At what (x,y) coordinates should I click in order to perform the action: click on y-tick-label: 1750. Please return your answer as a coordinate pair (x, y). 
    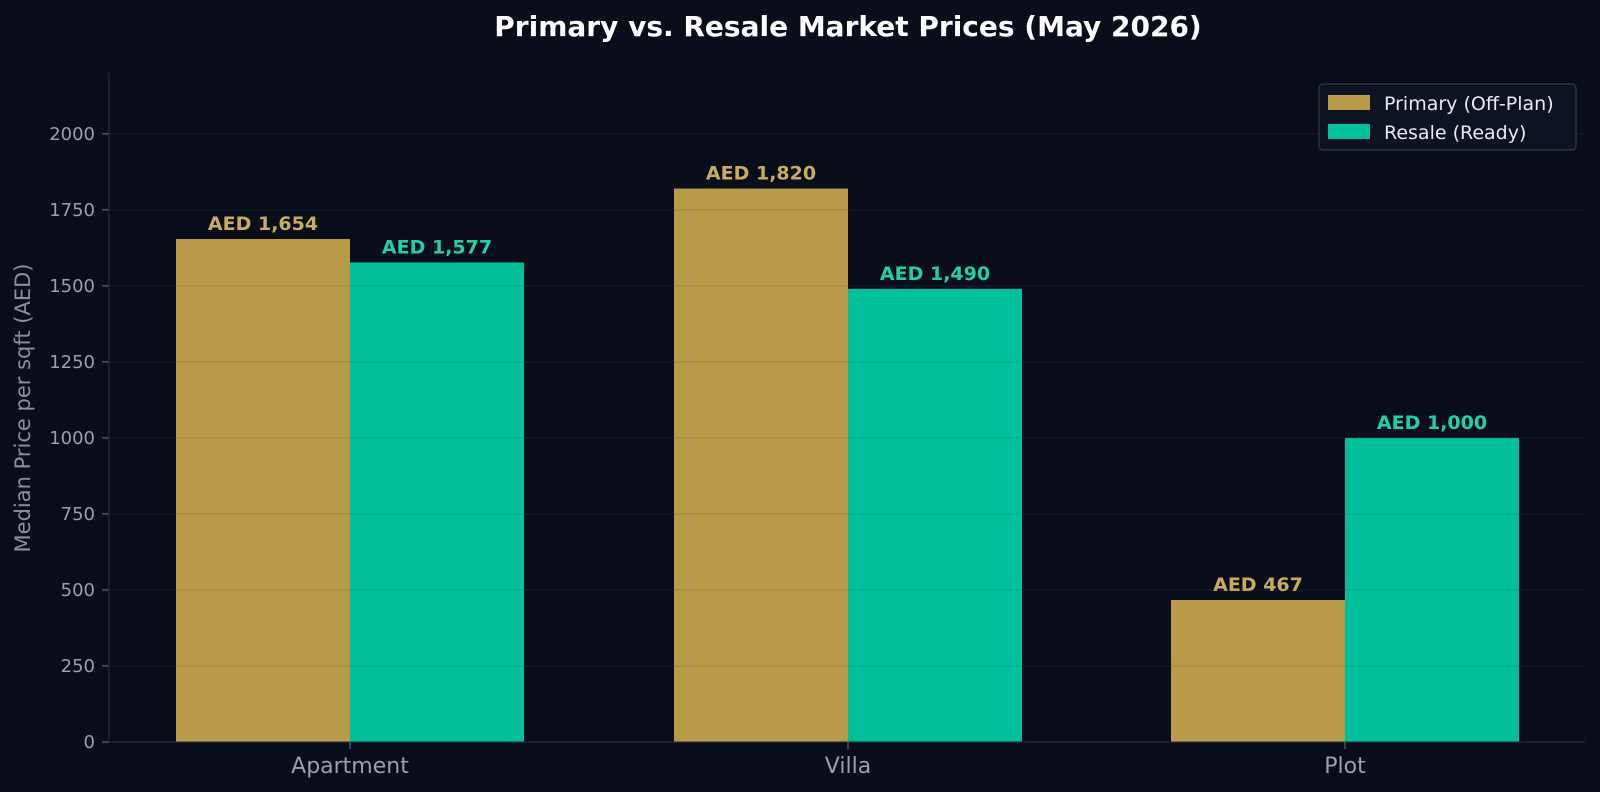
    Looking at the image, I should click on (72, 210).